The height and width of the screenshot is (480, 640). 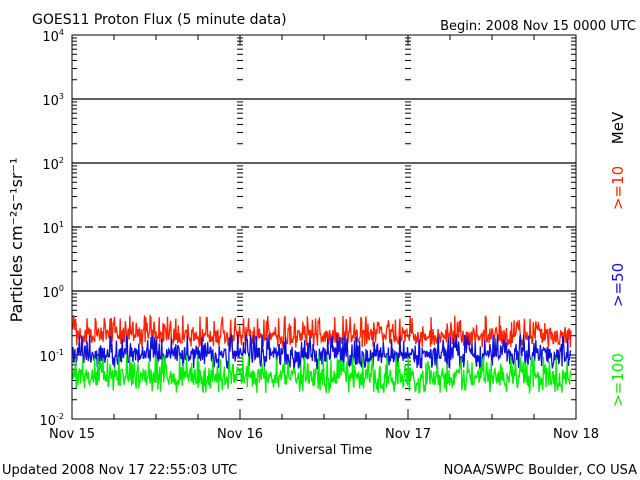 I want to click on x-tick-labels: Nov 15 Nov 16 Nov 17 Nov 18, so click(x=324, y=434).